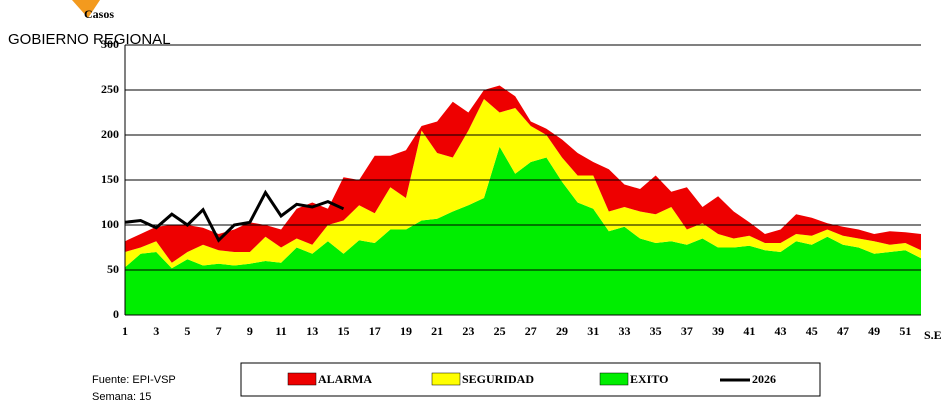  I want to click on x-tick-label: 33, so click(624, 331).